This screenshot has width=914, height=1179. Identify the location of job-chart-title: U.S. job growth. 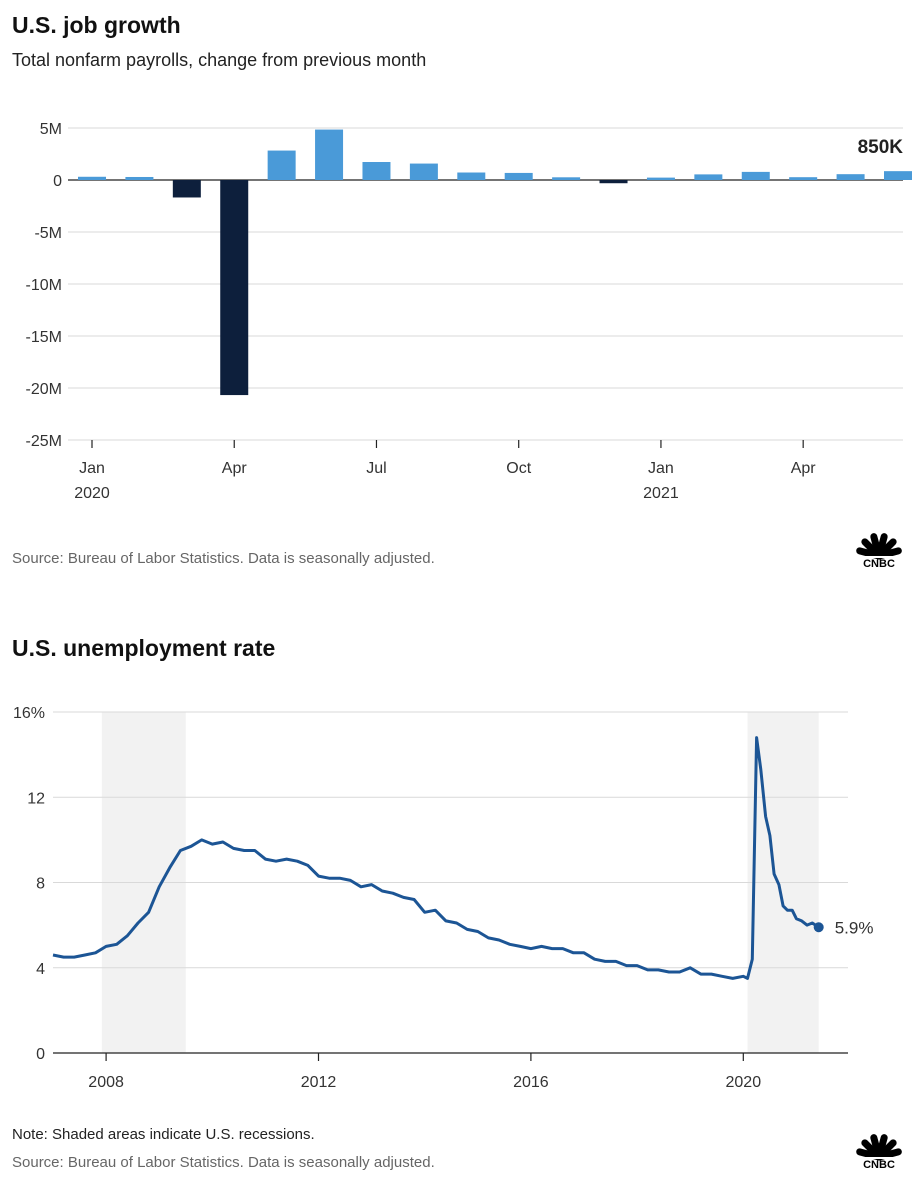
(96, 25).